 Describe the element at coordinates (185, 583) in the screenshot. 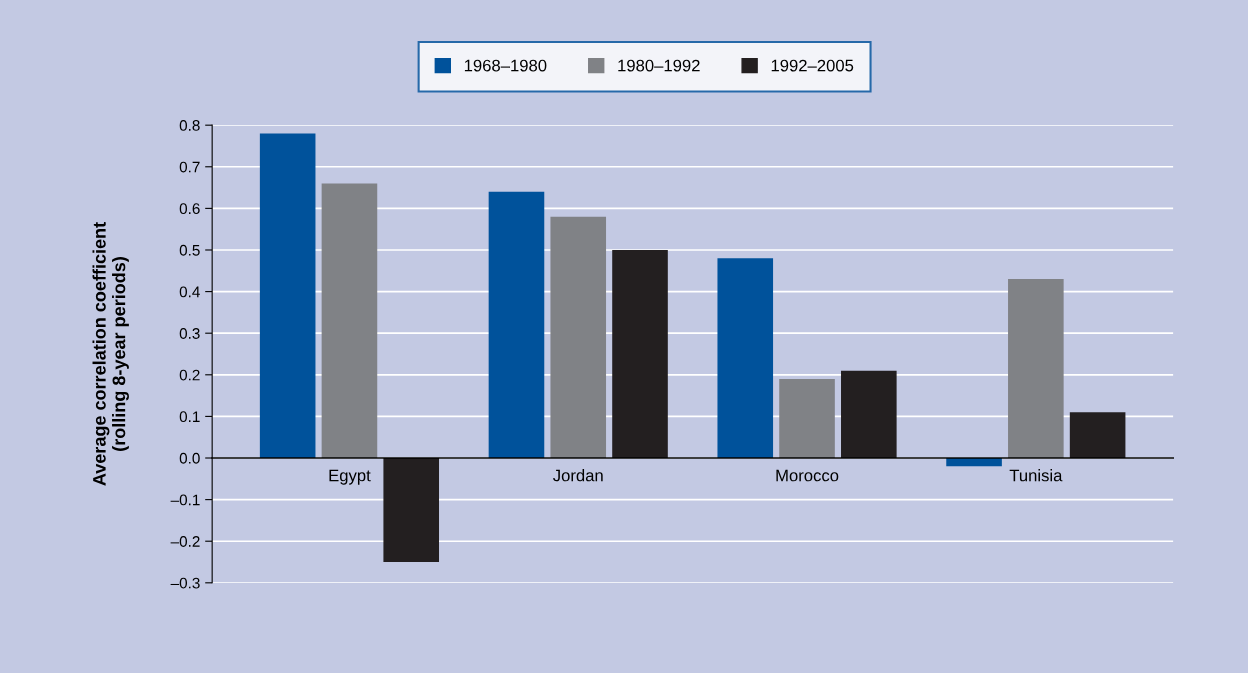

I see `y-tick-label: –0.3` at that location.